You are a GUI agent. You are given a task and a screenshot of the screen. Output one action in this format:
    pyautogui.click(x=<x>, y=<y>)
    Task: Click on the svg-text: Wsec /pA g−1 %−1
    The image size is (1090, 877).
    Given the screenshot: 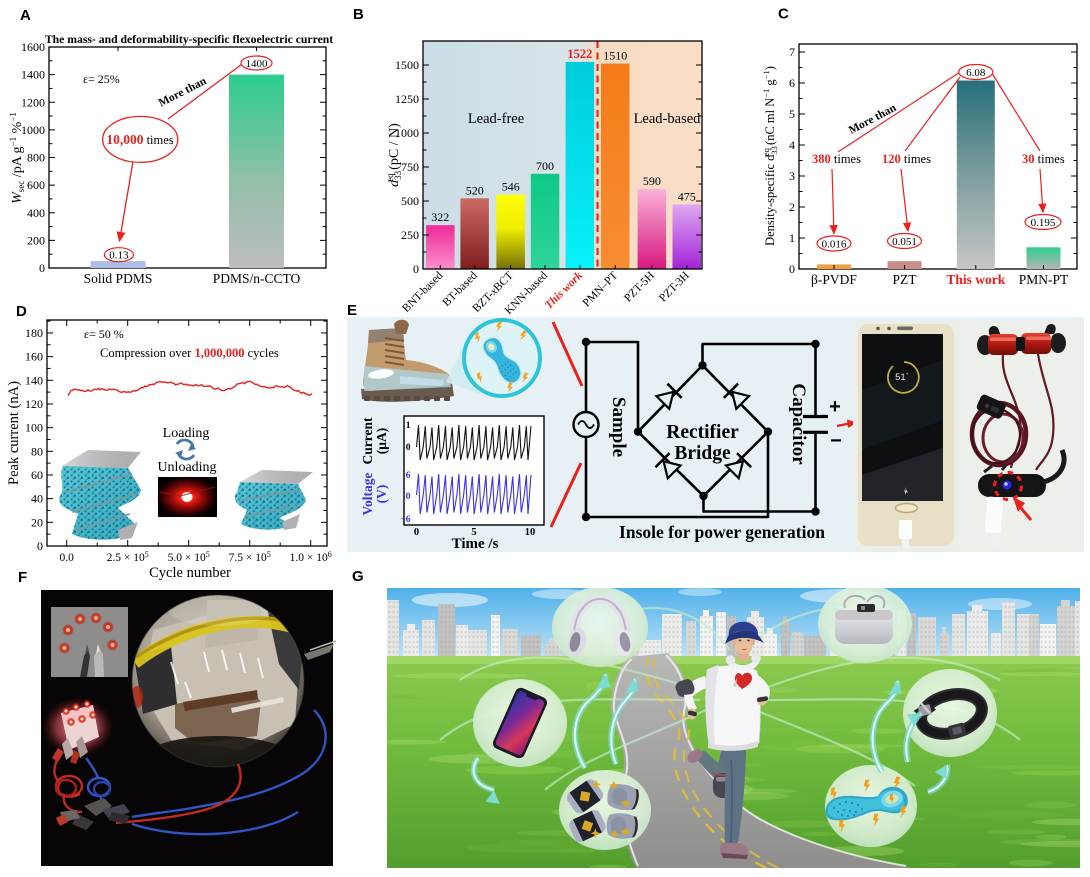 What is the action you would take?
    pyautogui.click(x=17, y=158)
    